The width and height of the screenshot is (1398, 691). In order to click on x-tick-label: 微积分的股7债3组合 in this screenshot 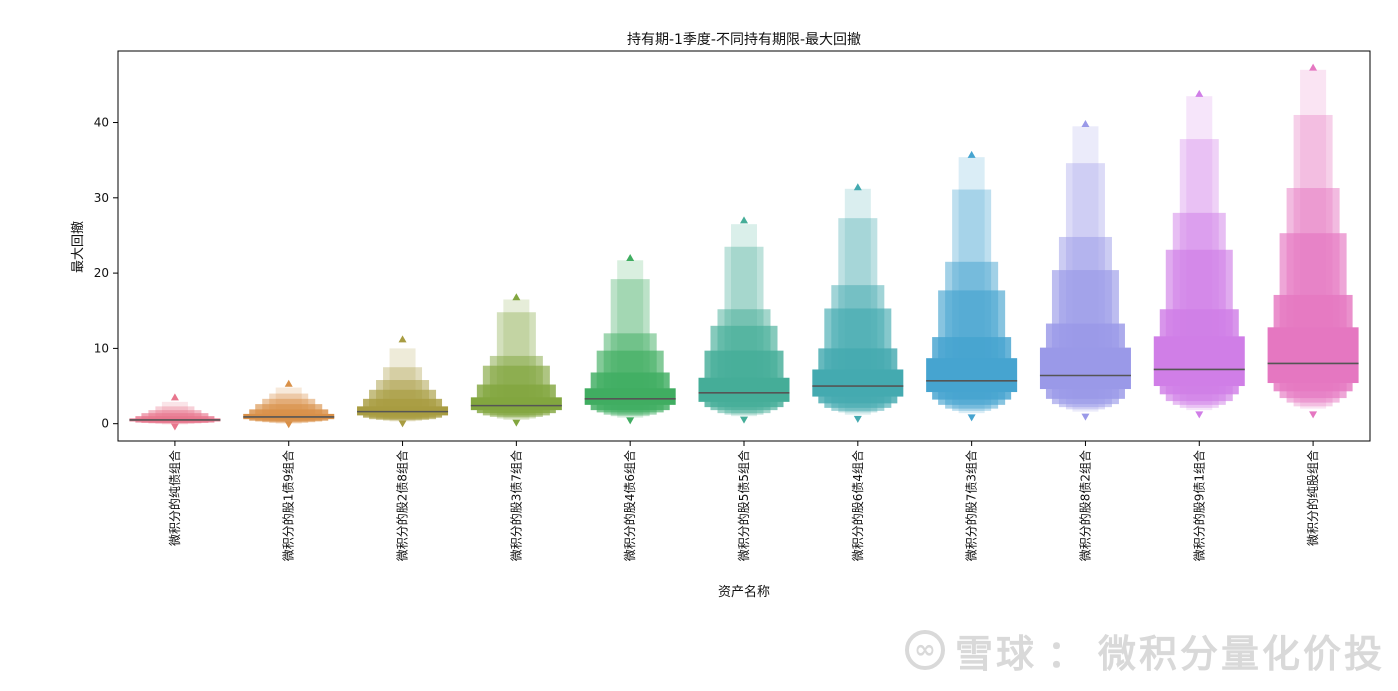, I will do `click(971, 505)`.